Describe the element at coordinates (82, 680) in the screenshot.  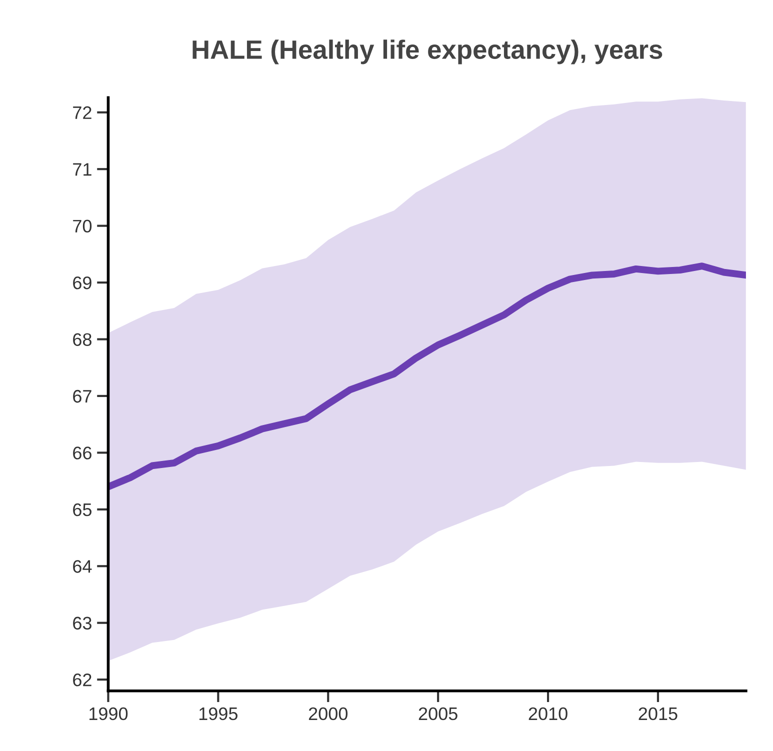
I see `y-tick-label: 62` at that location.